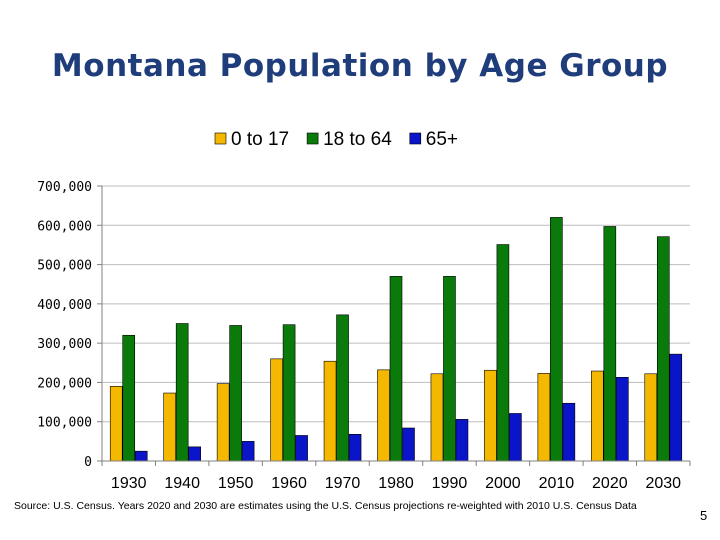  What do you see at coordinates (64, 305) in the screenshot?
I see `y-tick-label: 400,000` at bounding box center [64, 305].